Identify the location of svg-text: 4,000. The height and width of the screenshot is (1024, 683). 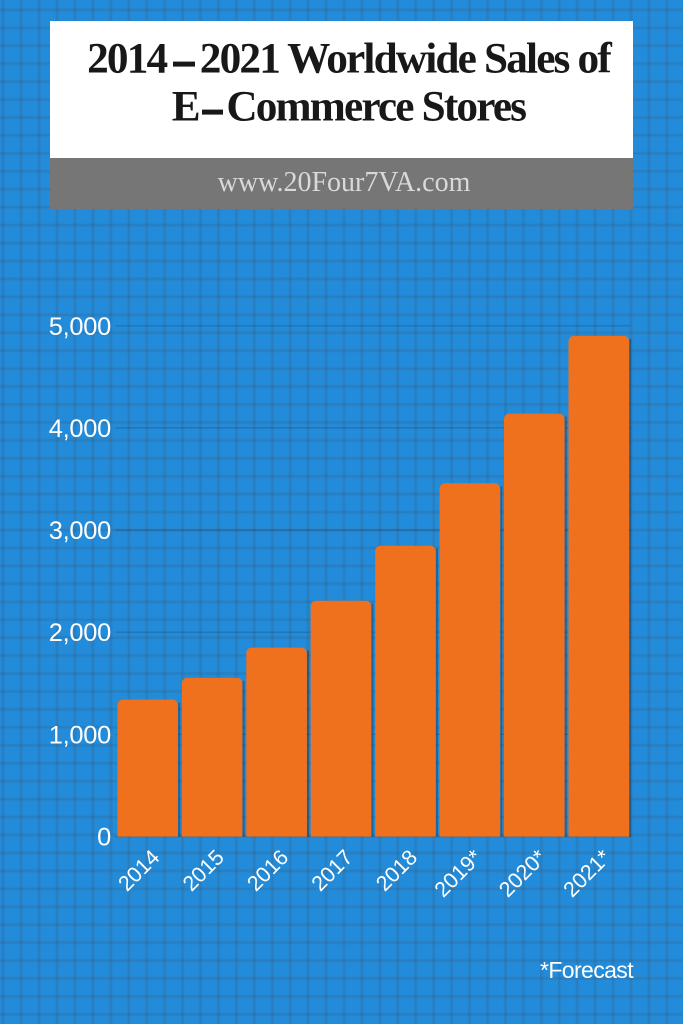
(80, 429).